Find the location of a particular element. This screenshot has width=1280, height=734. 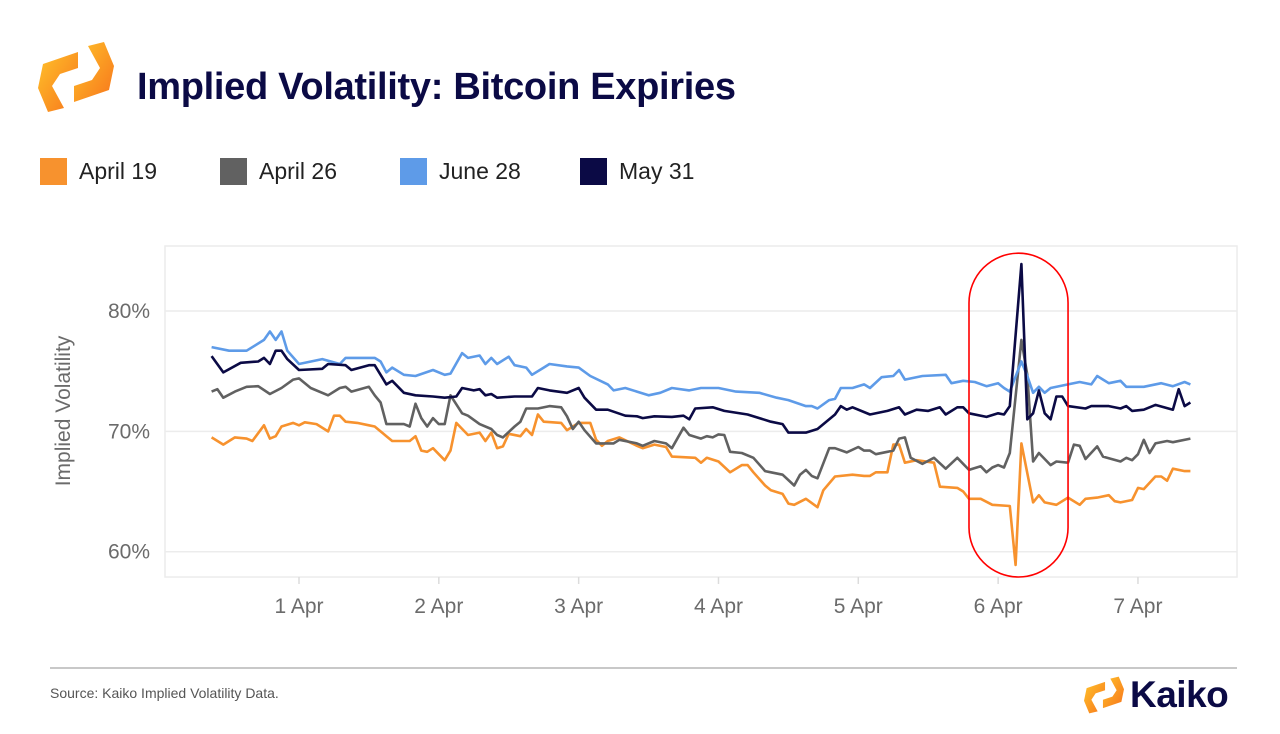

footer-divider is located at coordinates (643, 668).